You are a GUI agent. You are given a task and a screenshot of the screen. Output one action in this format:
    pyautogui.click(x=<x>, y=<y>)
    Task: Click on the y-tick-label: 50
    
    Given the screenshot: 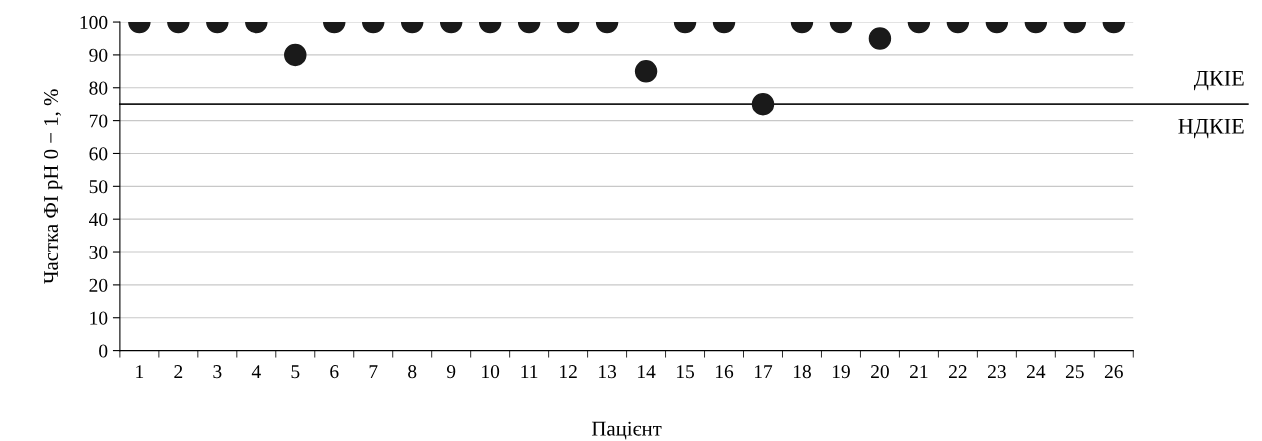 What is the action you would take?
    pyautogui.click(x=98, y=187)
    